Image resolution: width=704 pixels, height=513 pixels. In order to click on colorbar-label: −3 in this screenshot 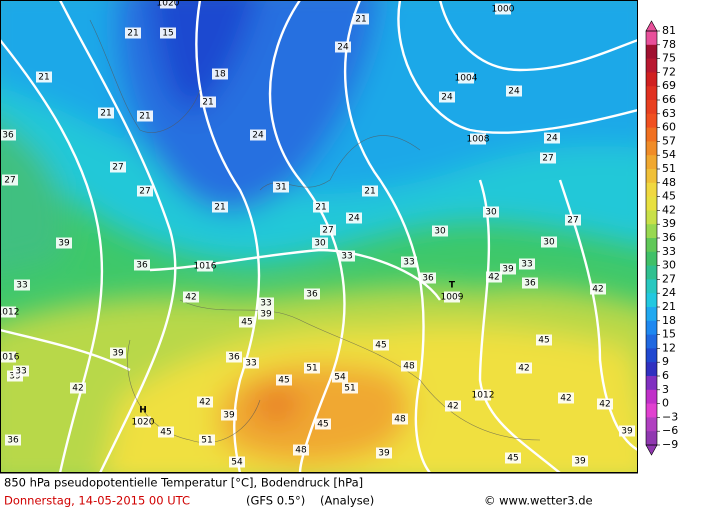, I will do `click(670, 416)`.